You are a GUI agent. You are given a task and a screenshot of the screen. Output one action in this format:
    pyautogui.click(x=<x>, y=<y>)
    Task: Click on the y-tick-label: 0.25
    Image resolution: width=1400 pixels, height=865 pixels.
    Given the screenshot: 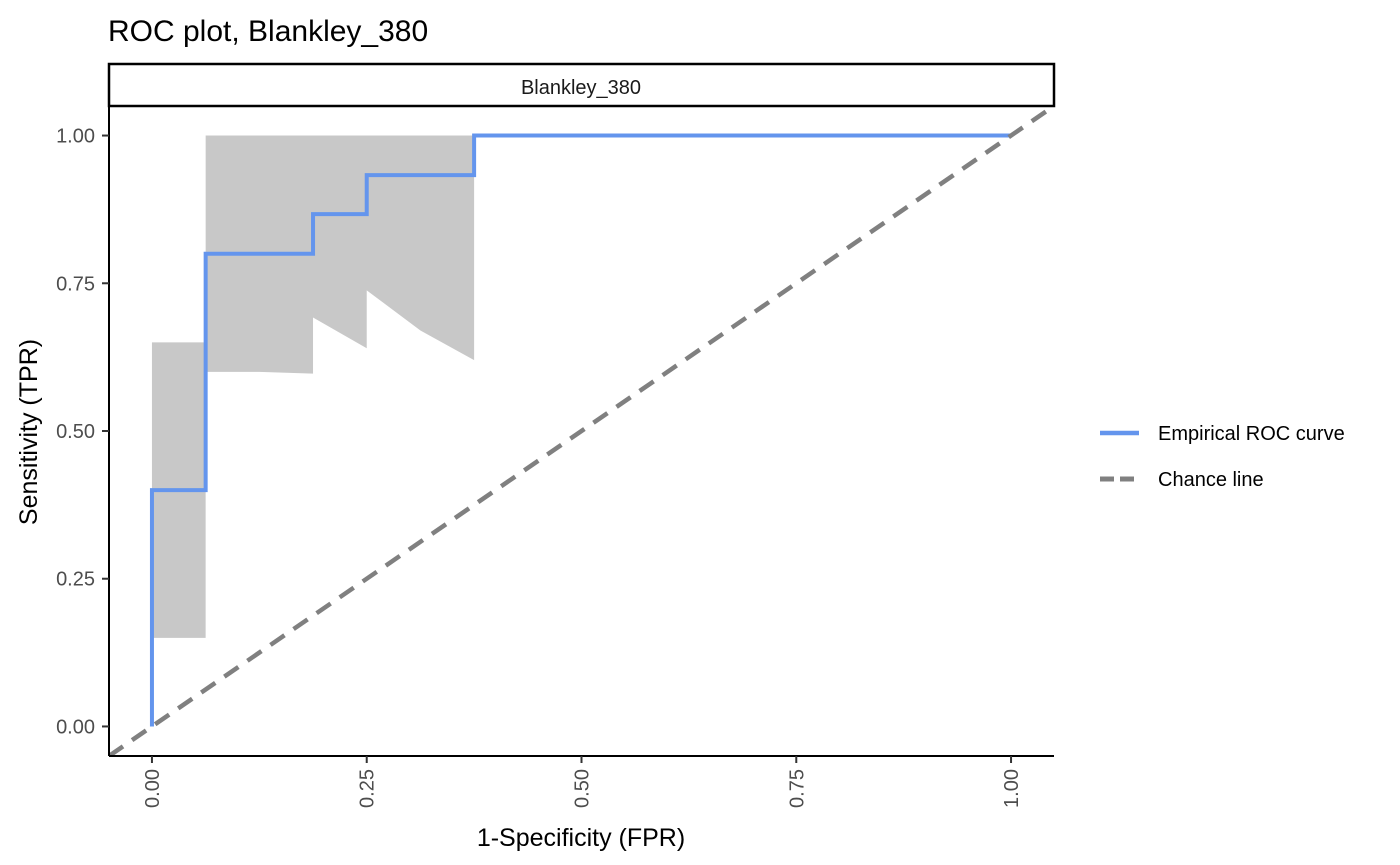 What is the action you would take?
    pyautogui.click(x=75, y=580)
    